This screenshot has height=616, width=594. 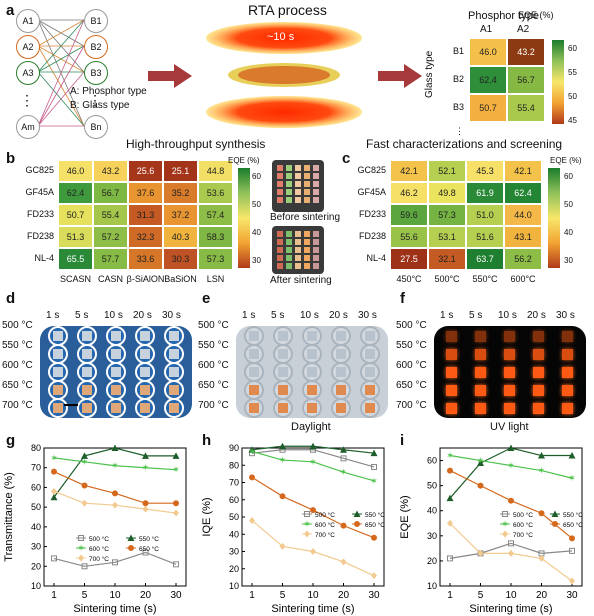 What do you see at coordinates (108, 91) in the screenshot?
I see `legend-a: A: Phosphor type` at bounding box center [108, 91].